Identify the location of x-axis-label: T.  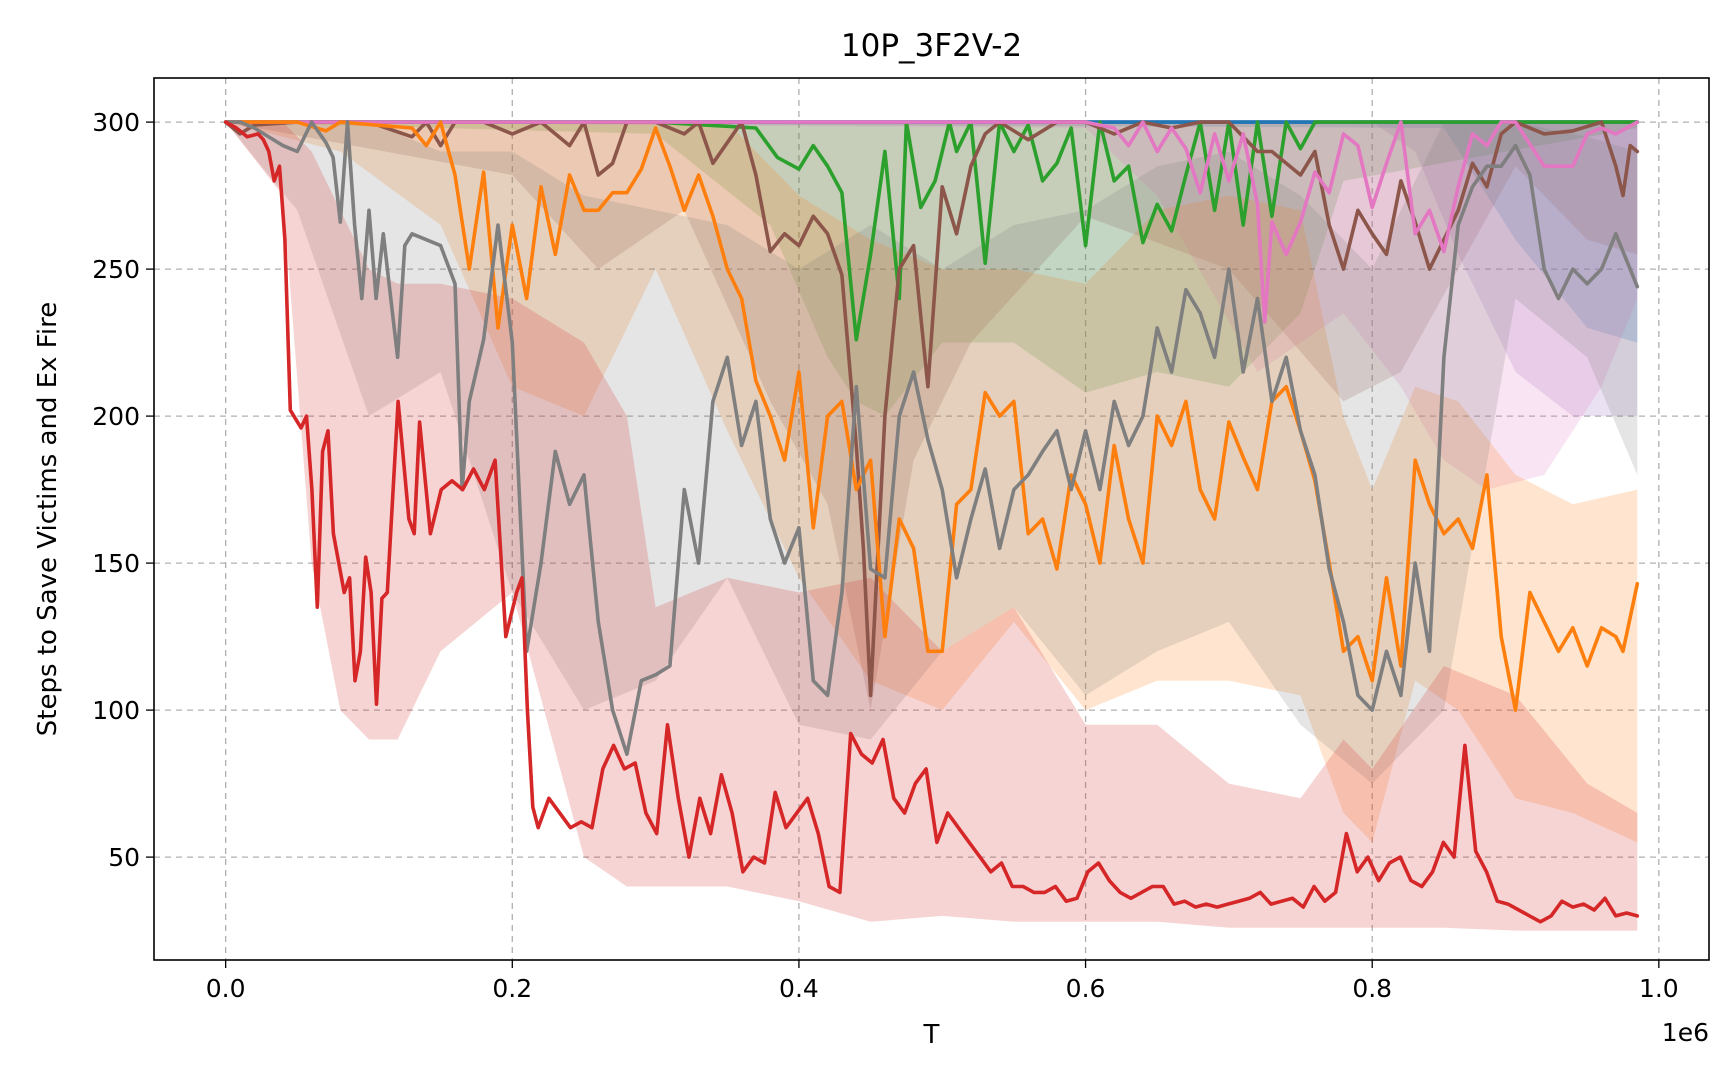
(931, 1035).